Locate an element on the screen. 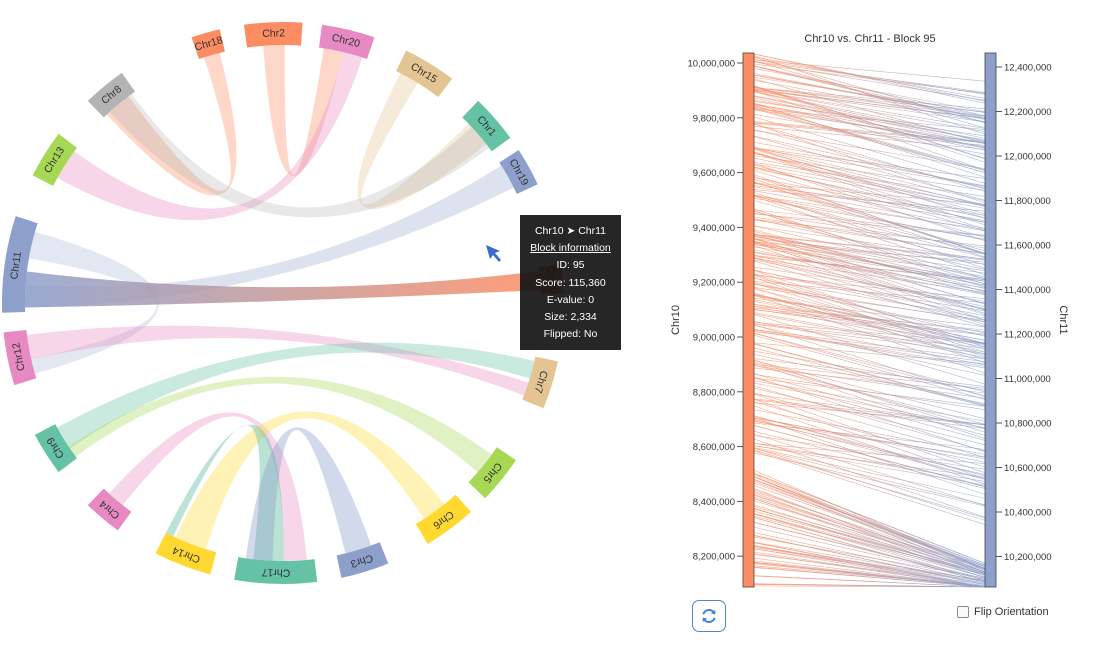 The width and height of the screenshot is (1105, 649). tooltip-score: Score: 115,360 is located at coordinates (570, 282).